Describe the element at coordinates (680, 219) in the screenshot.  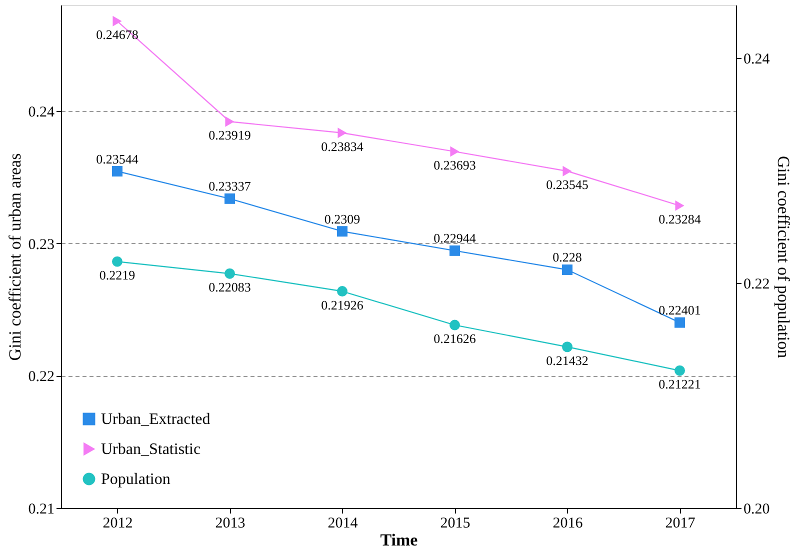
I see `data-label: 0.23284` at that location.